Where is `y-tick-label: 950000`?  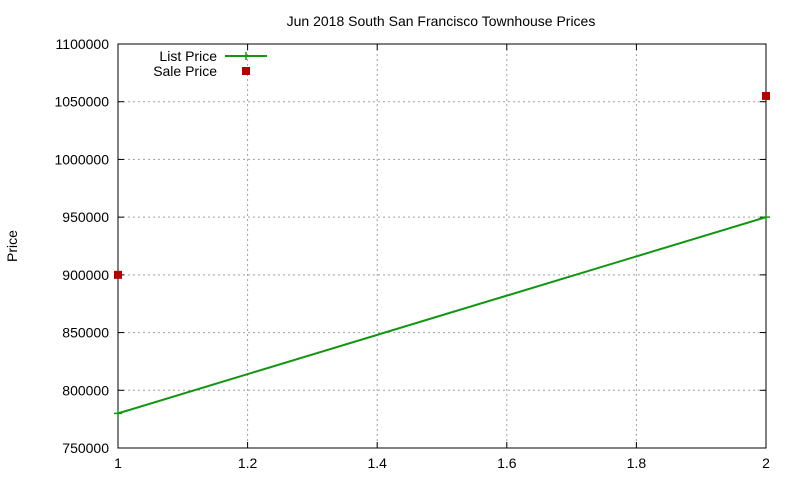
y-tick-label: 950000 is located at coordinates (85, 217).